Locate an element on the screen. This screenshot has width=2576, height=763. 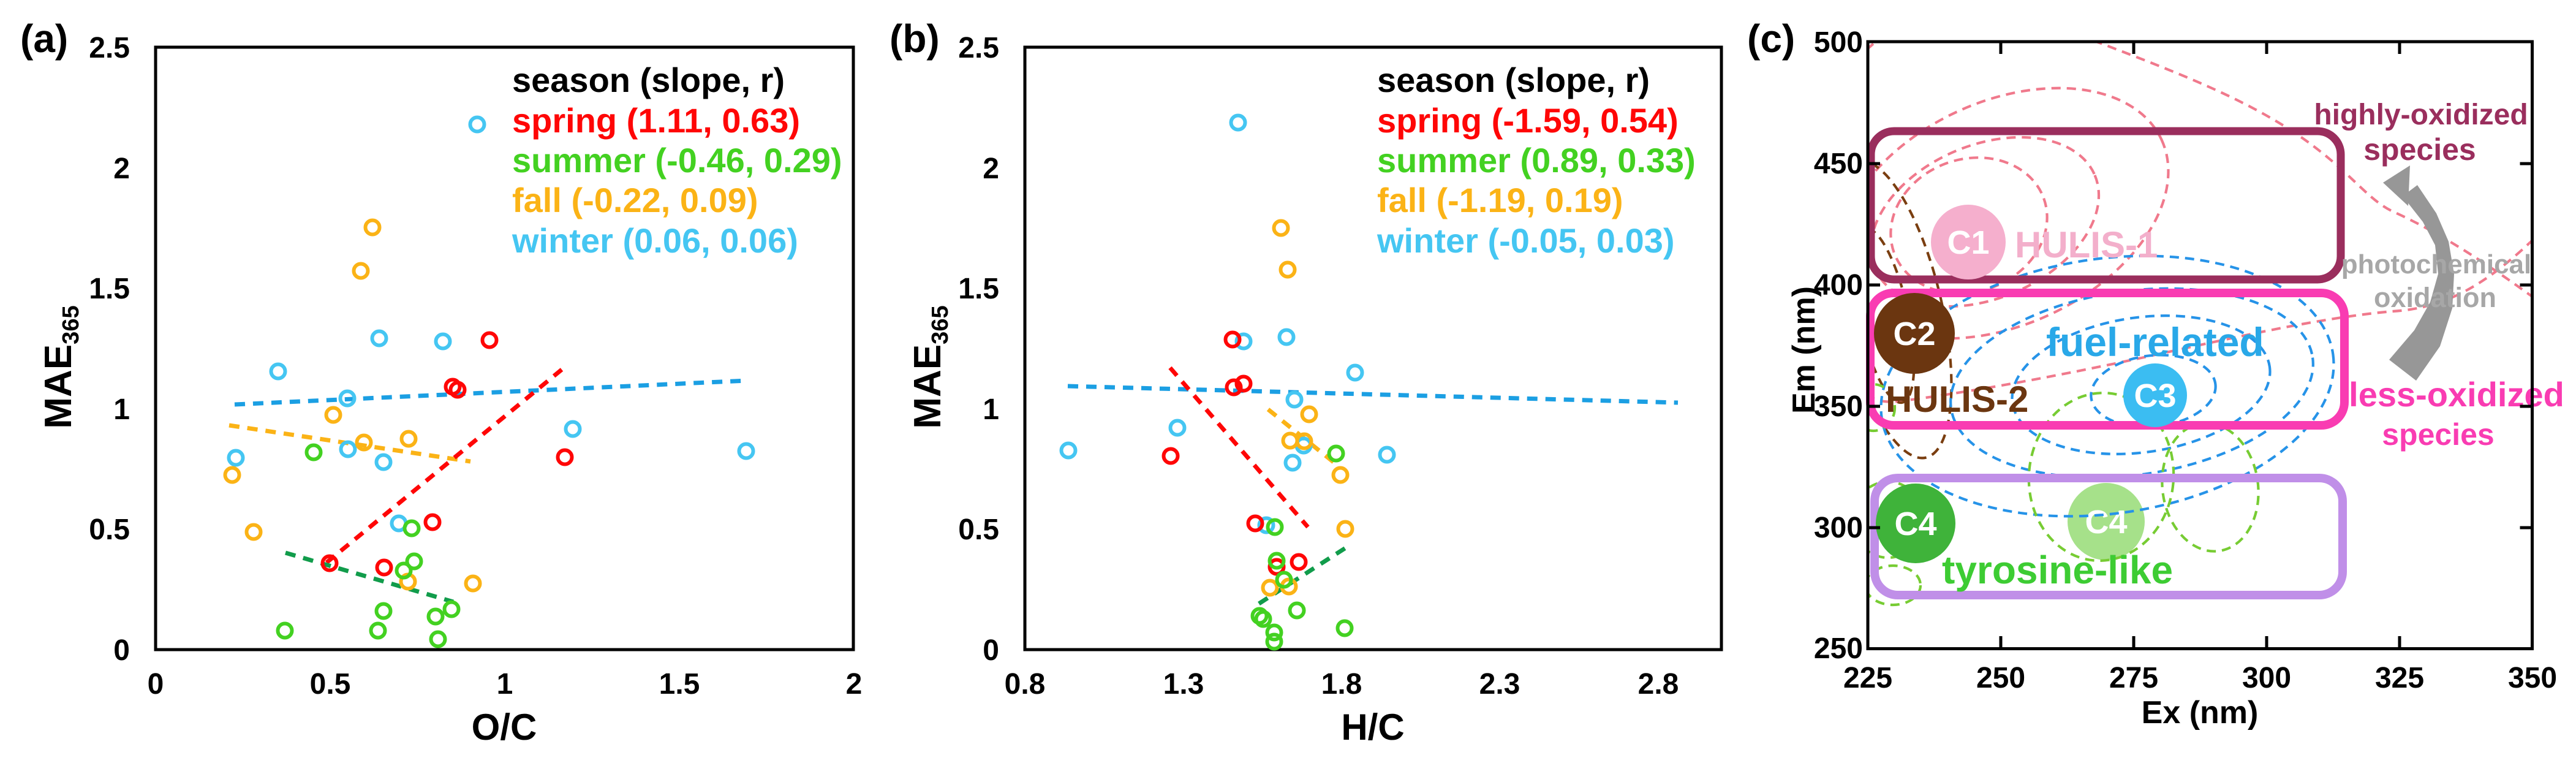
svg-text: C1 is located at coordinates (1968, 242).